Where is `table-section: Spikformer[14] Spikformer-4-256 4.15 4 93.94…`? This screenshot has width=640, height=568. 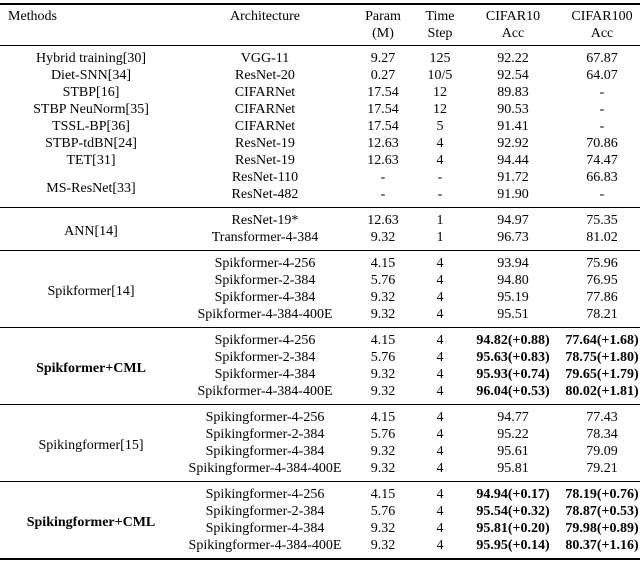
table-section: Spikformer[14] Spikformer-4-256 4.15 4 93.94… is located at coordinates (320, 289).